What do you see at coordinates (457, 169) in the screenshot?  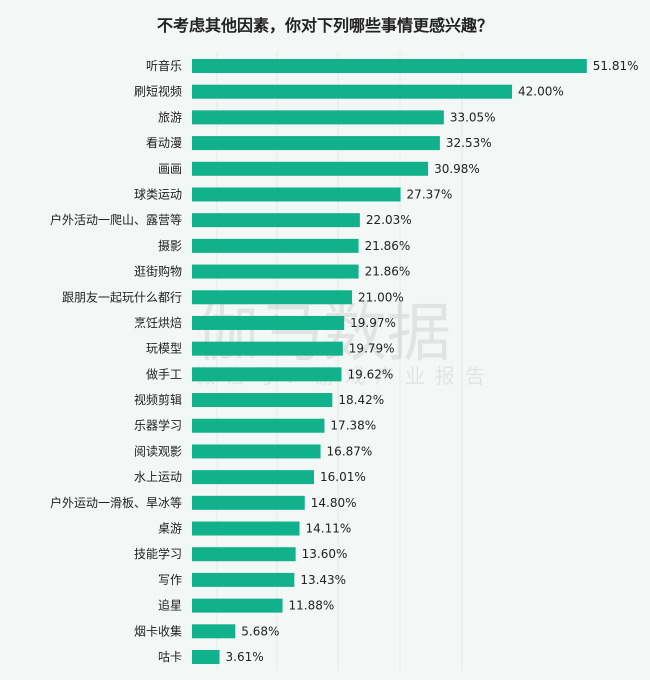 I see `value-label: 30.98%` at bounding box center [457, 169].